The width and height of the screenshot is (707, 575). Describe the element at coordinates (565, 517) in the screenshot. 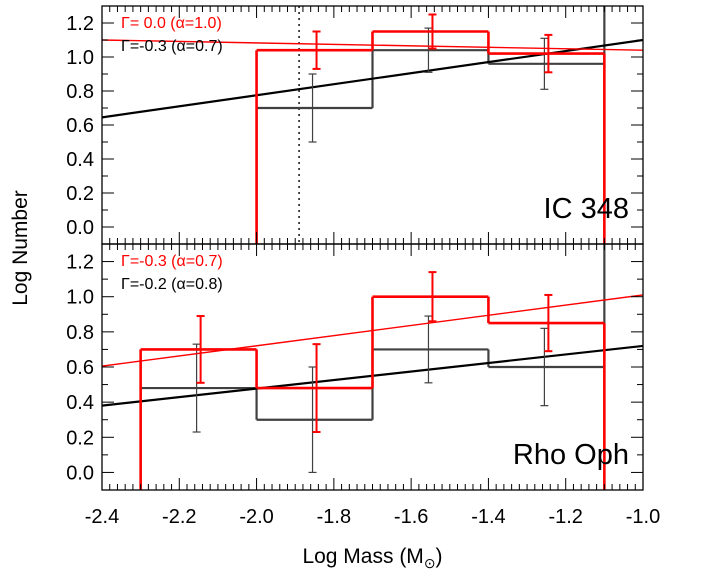

I see `x-tick-label: -1.2` at that location.